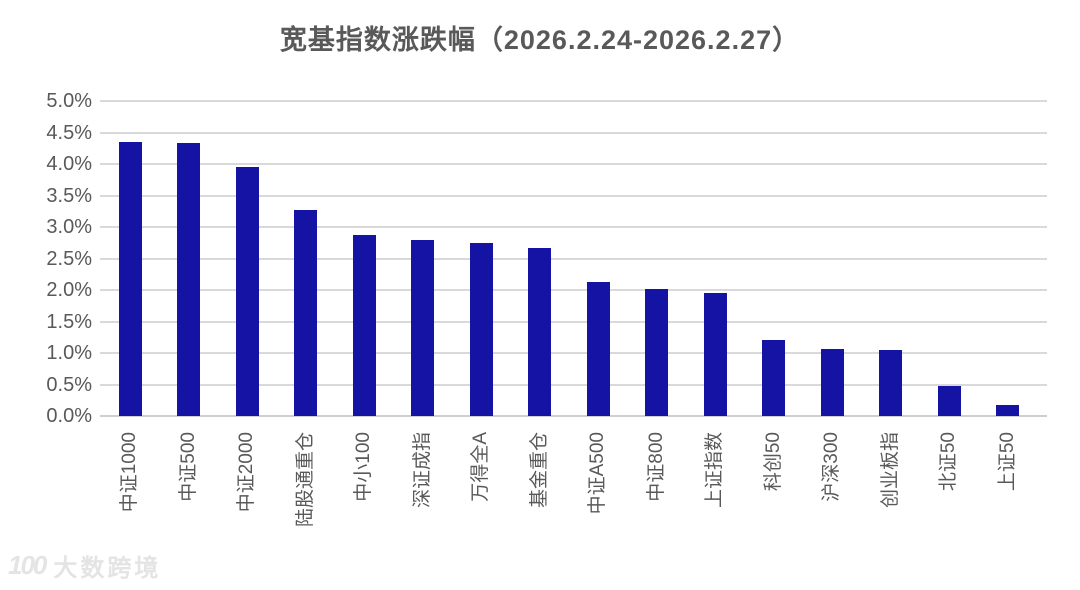  I want to click on bar-沪深300, so click(832, 382).